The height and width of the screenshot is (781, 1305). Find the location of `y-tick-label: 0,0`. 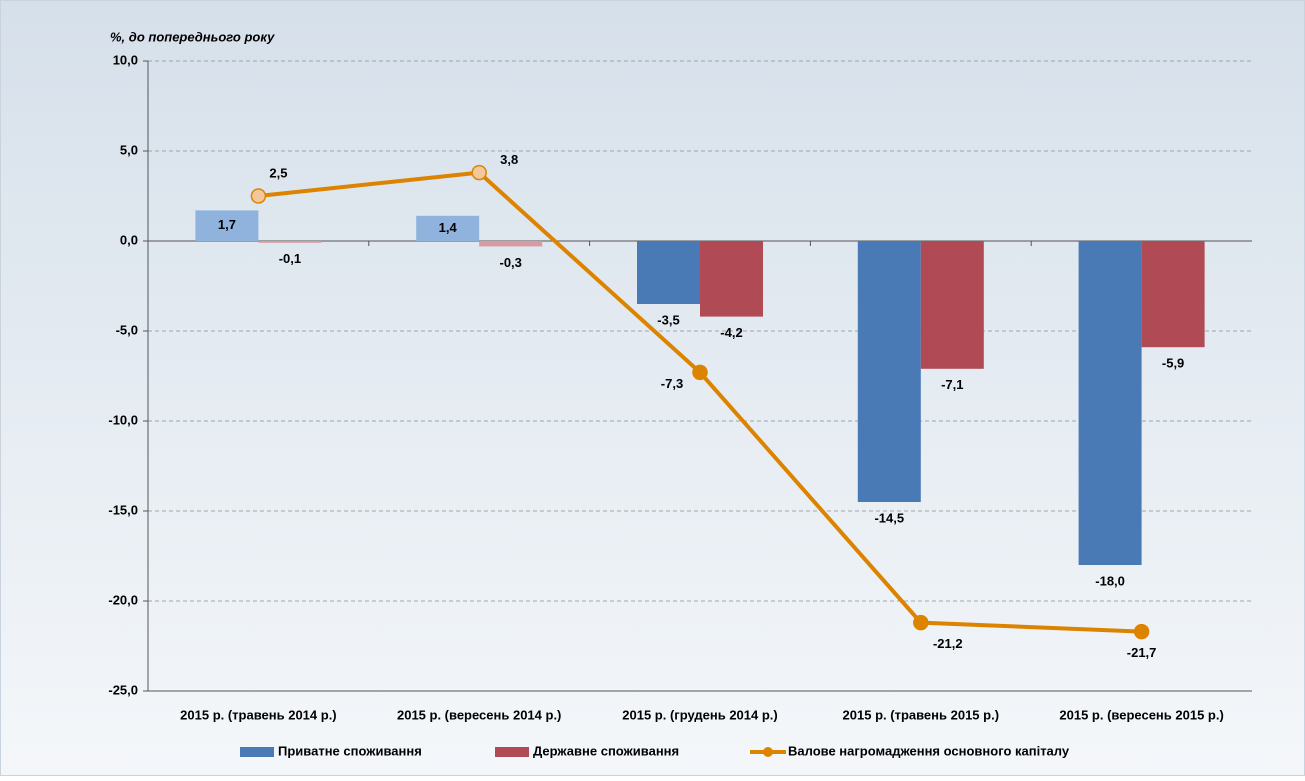

y-tick-label: 0,0 is located at coordinates (129, 239).